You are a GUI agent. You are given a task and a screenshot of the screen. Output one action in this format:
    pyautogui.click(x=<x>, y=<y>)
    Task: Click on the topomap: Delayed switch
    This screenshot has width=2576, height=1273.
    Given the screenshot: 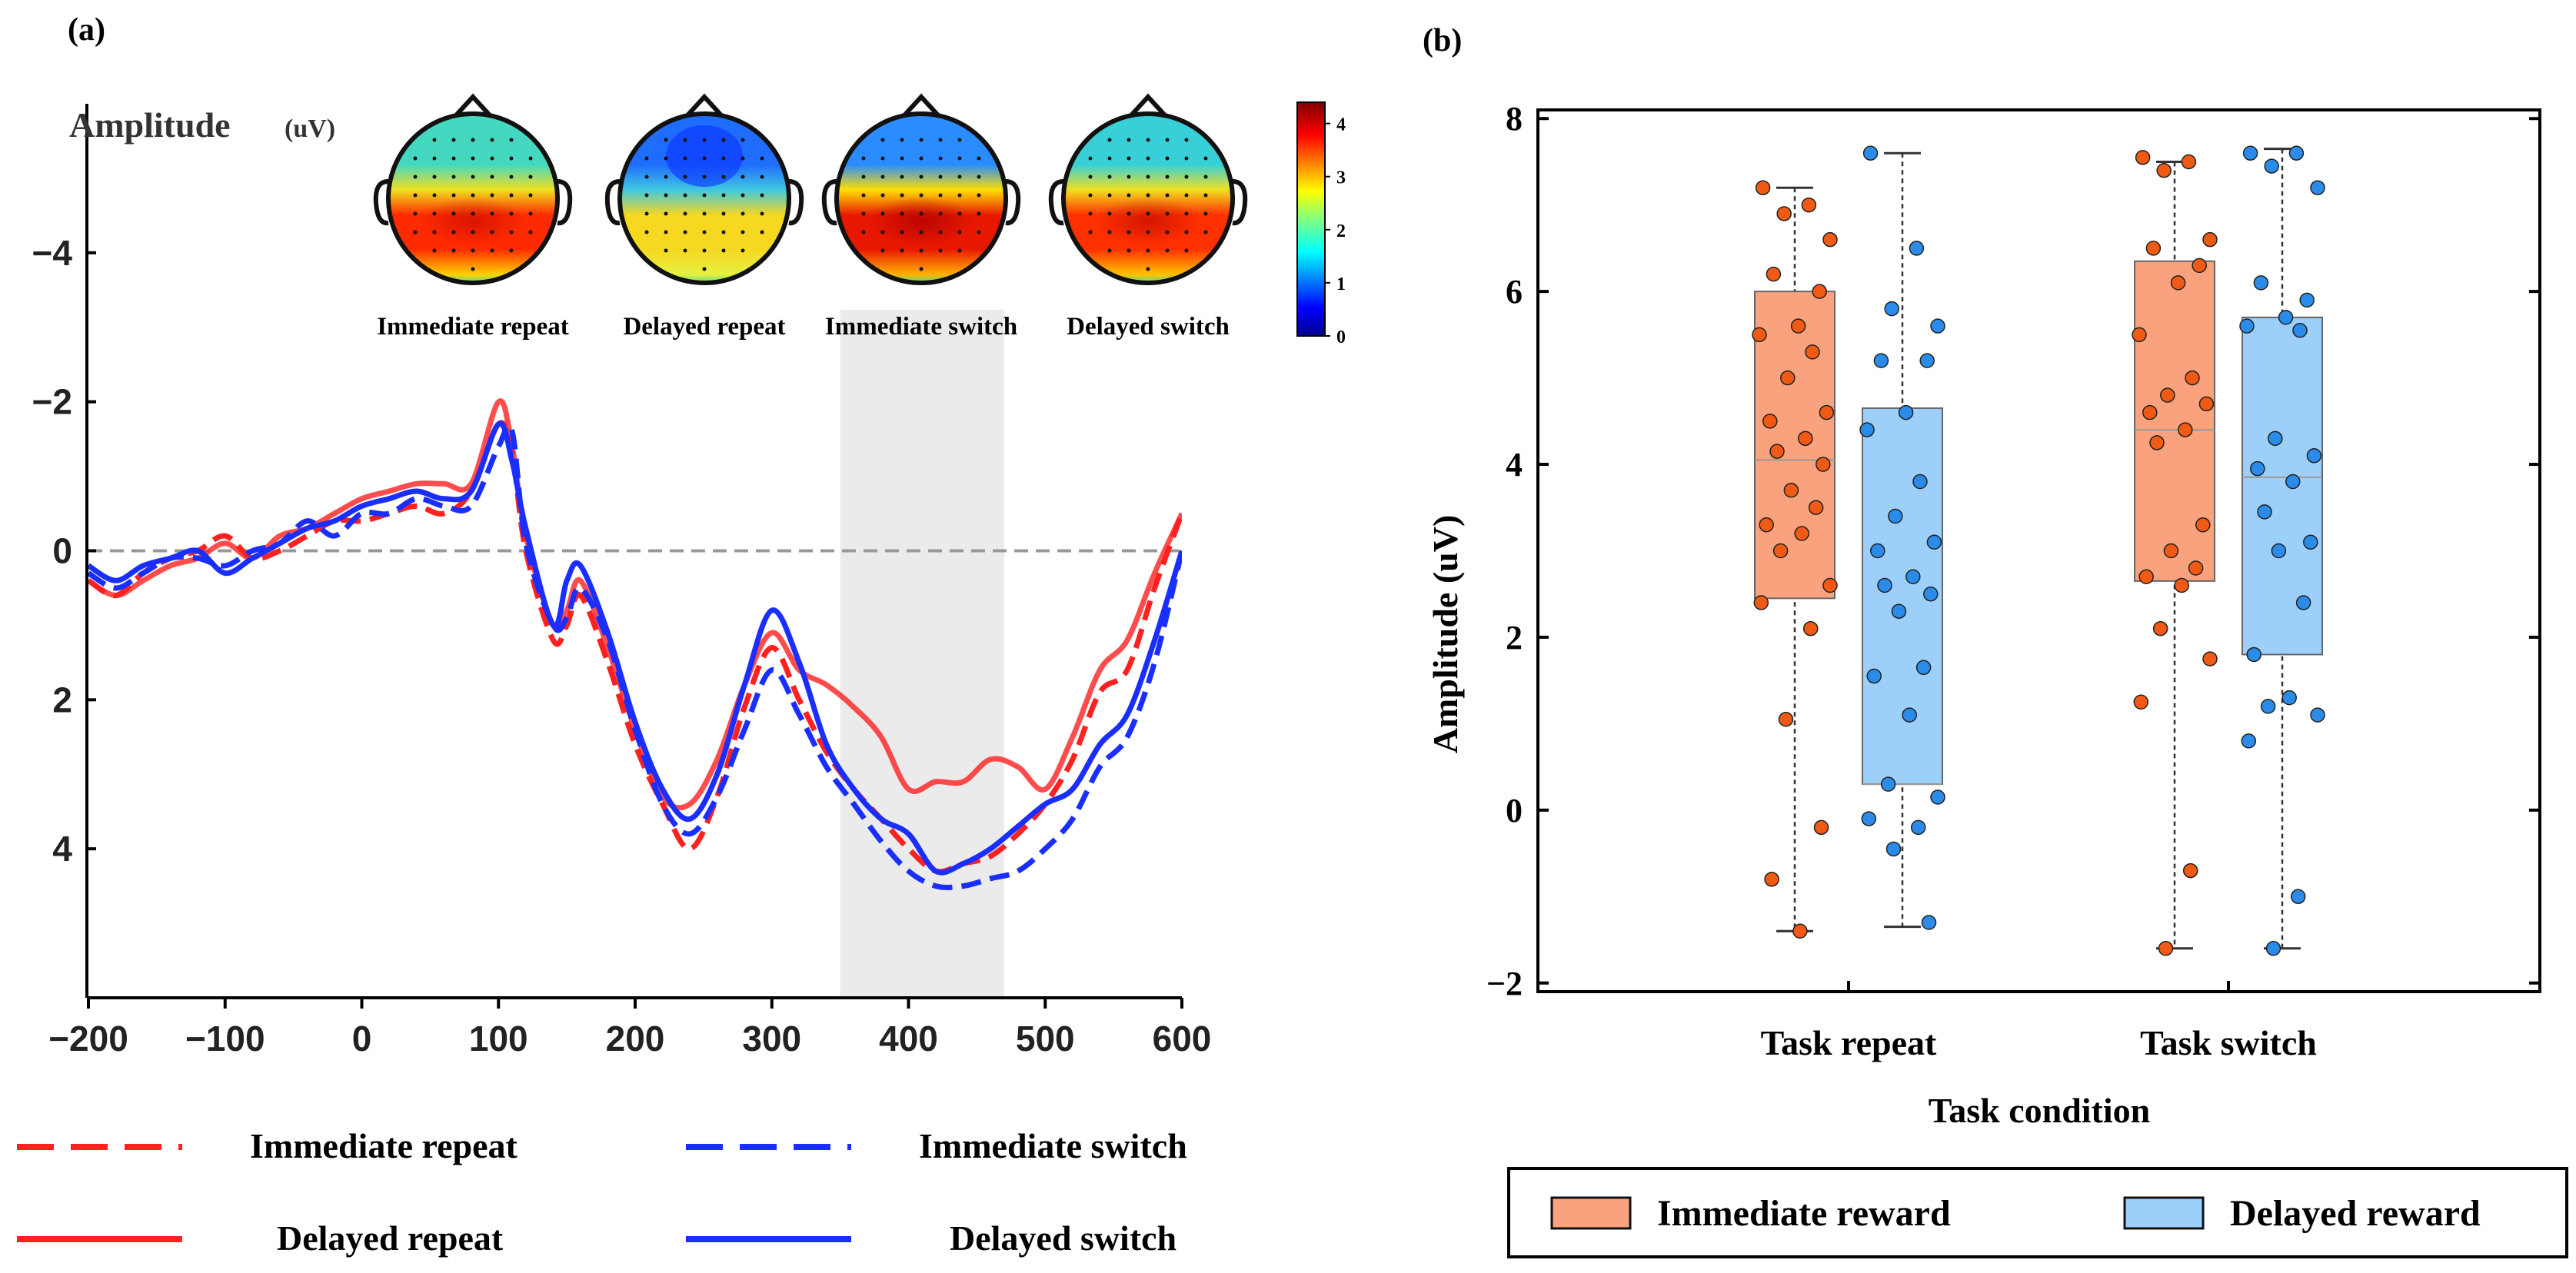 What is the action you would take?
    pyautogui.click(x=1148, y=217)
    